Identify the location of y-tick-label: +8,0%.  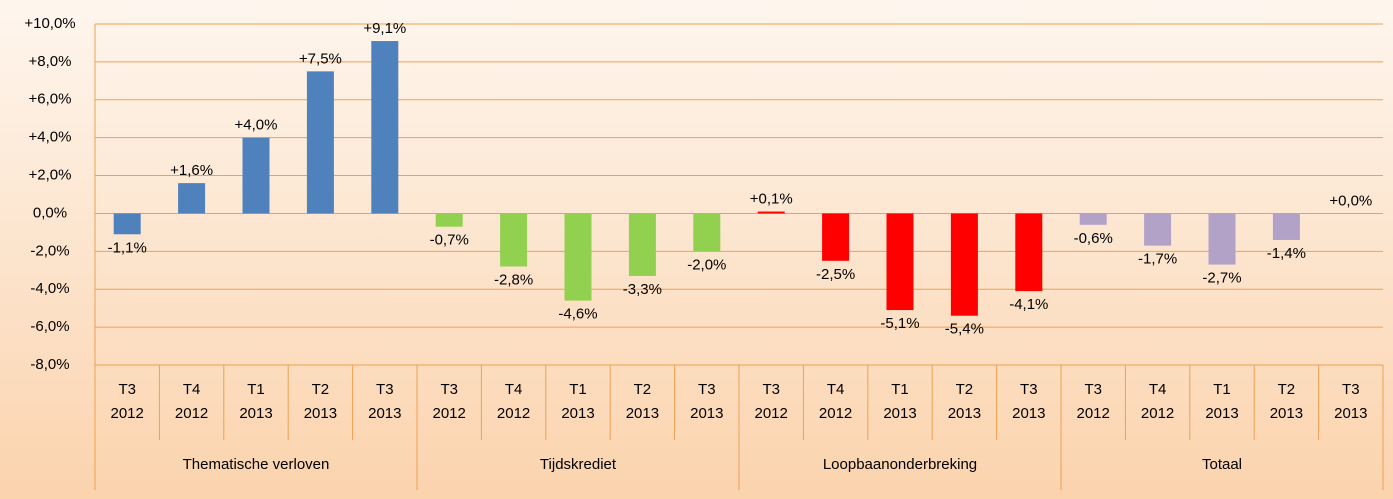
(50, 61).